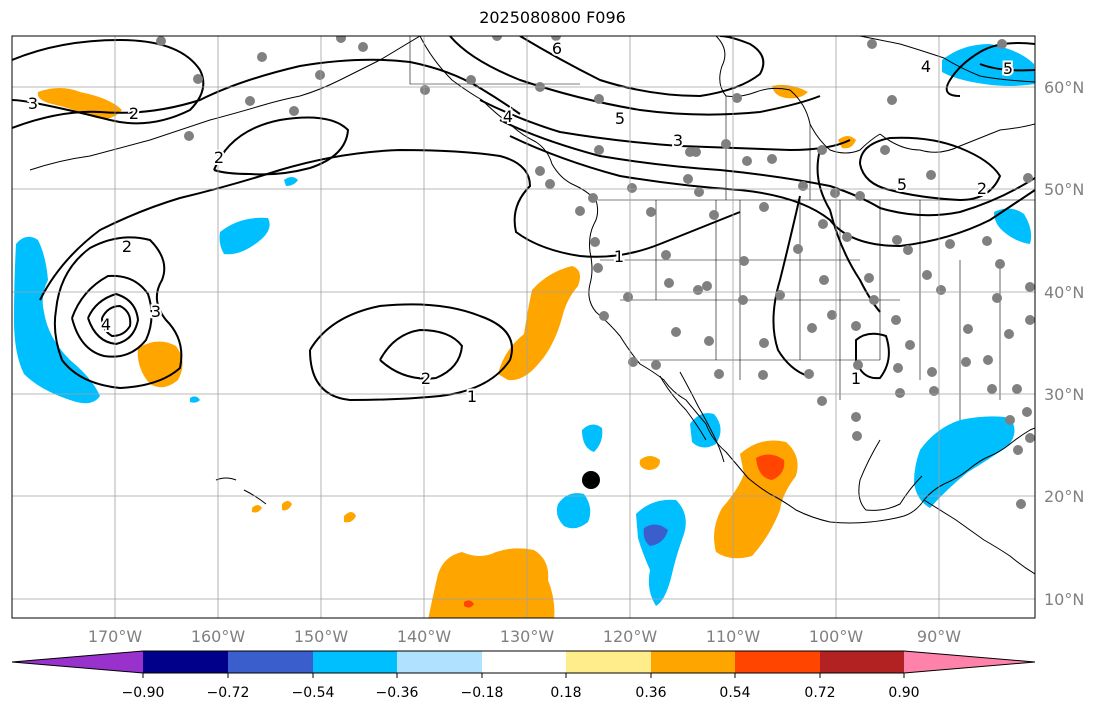 The width and height of the screenshot is (1105, 712). What do you see at coordinates (228, 693) in the screenshot?
I see `colorbar-tick-label: −0.72` at bounding box center [228, 693].